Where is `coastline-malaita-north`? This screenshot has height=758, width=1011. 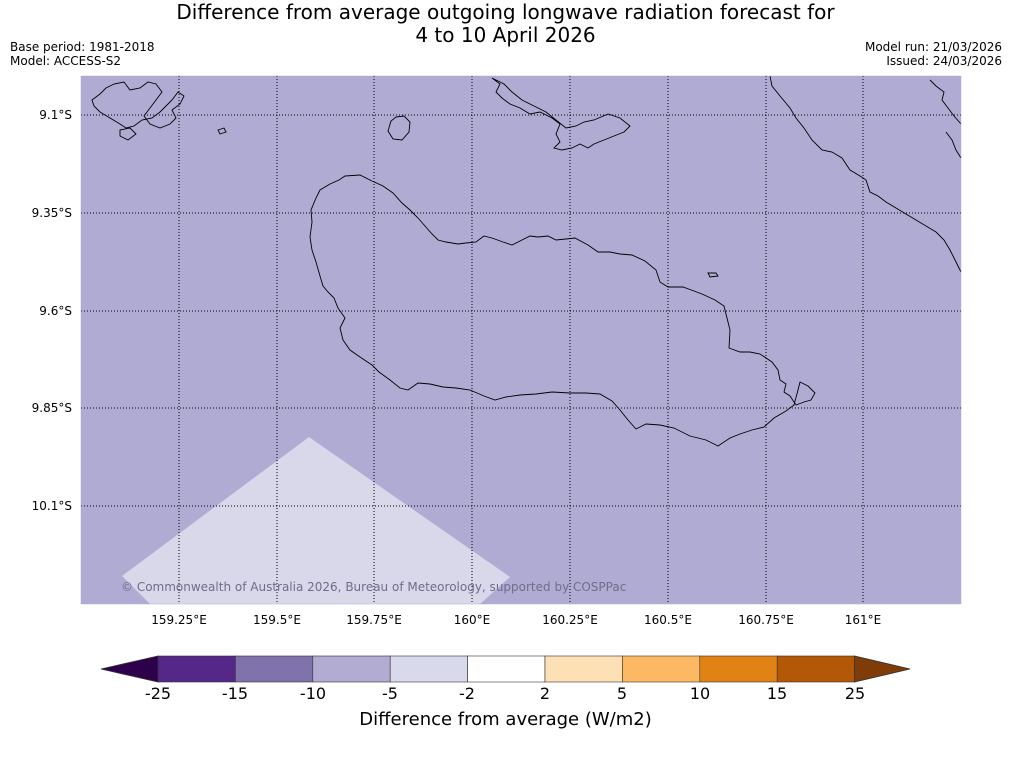 coastline-malaita-north is located at coordinates (945, 102).